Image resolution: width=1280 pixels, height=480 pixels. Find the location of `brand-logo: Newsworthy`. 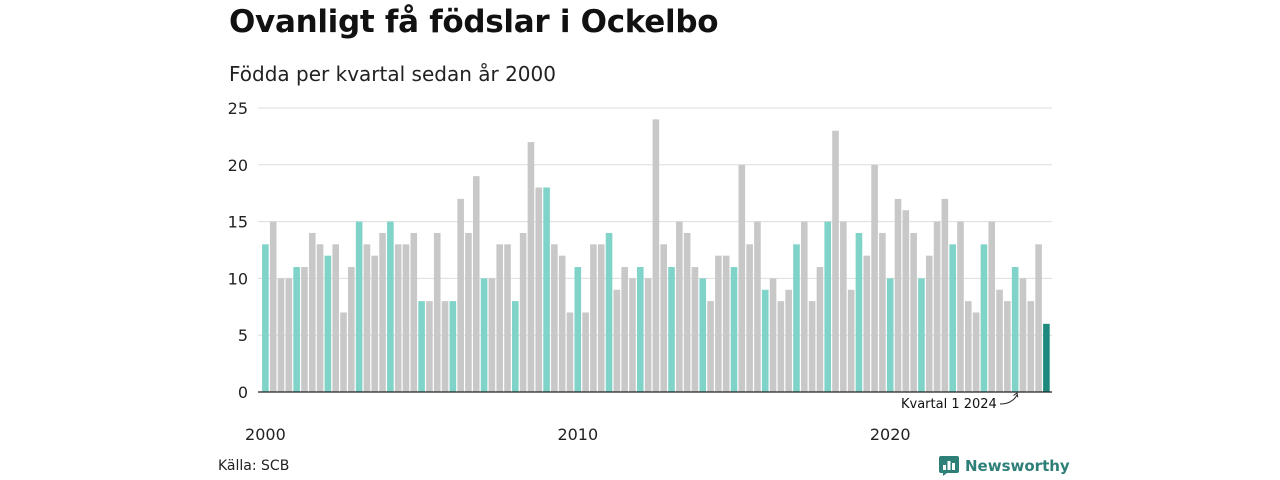

brand-logo: Newsworthy is located at coordinates (1004, 466).